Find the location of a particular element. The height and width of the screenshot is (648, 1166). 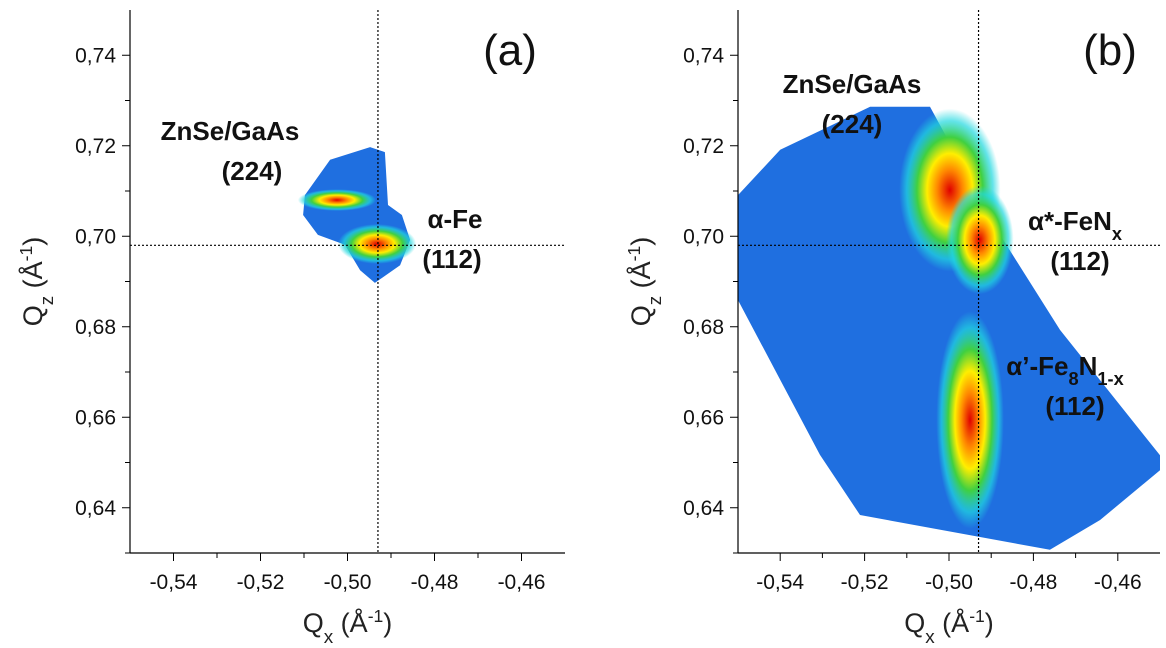

text-part: α*-FeN is located at coordinates (1070, 221).